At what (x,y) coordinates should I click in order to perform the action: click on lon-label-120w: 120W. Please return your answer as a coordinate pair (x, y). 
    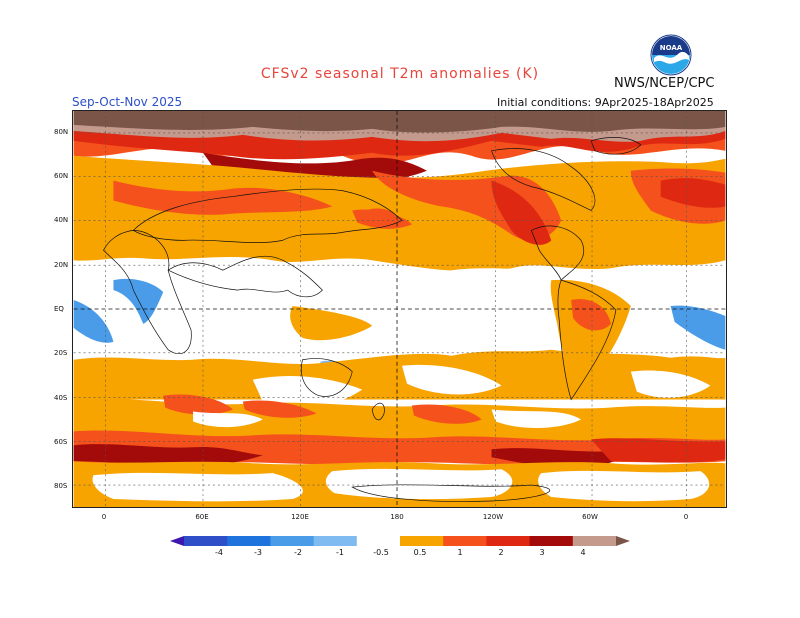
    Looking at the image, I should click on (493, 517).